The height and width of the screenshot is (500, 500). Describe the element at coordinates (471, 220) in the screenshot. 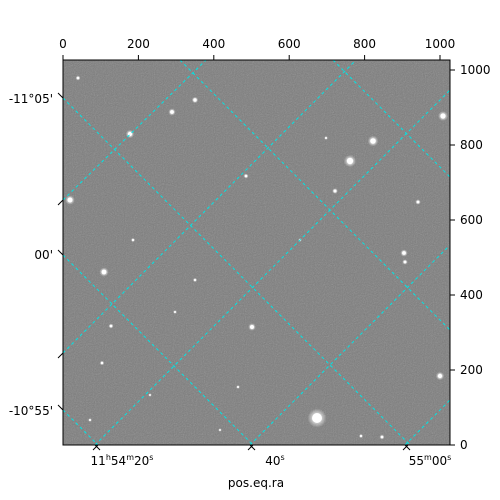

I see `right-tick-label: 600` at that location.